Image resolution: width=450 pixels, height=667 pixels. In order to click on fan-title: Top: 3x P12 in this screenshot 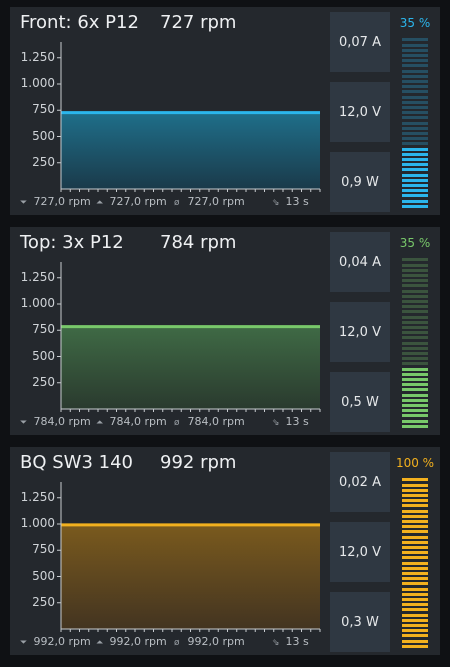, I will do `click(72, 242)`.